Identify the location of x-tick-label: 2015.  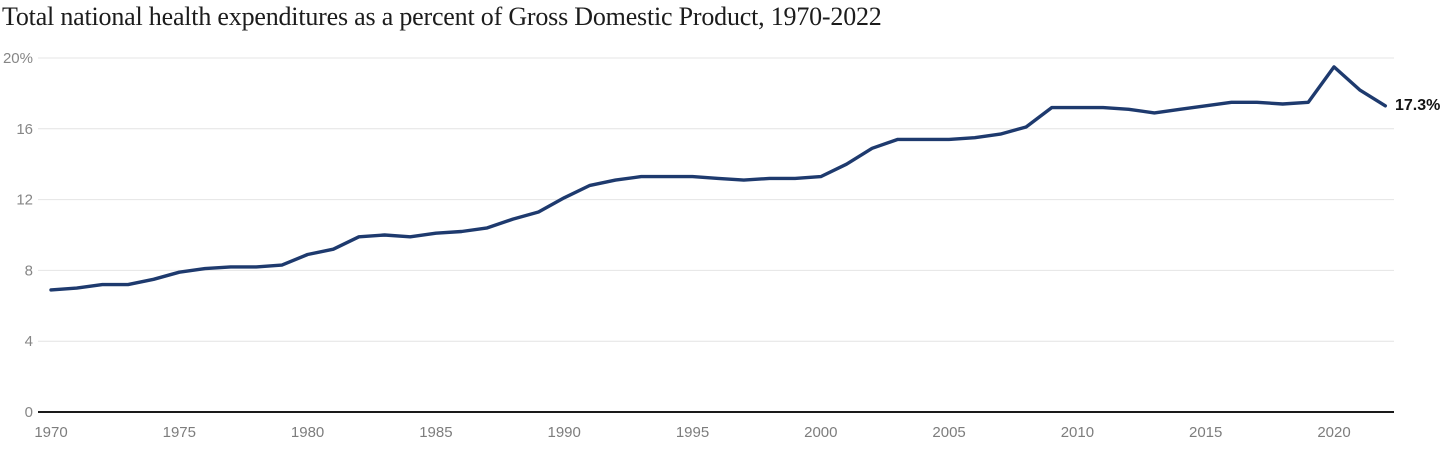
(1205, 432).